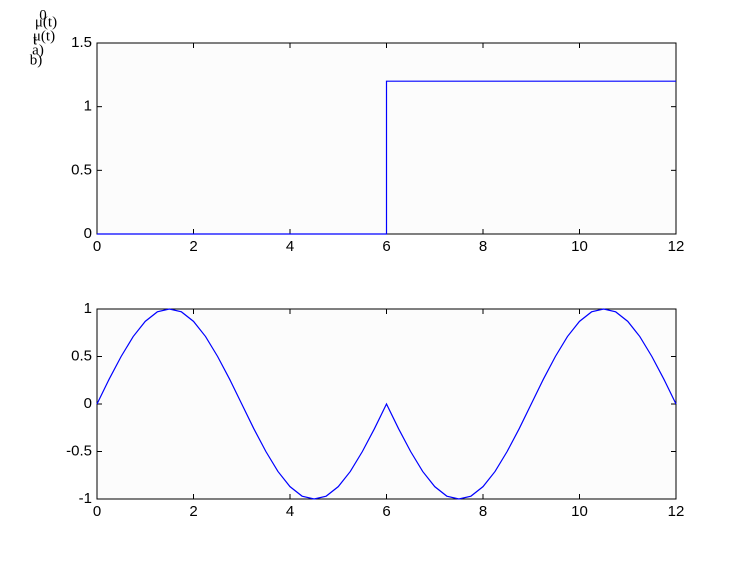 The image size is (746, 561). What do you see at coordinates (81, 42) in the screenshot?
I see `y-tick-label: 1.5` at bounding box center [81, 42].